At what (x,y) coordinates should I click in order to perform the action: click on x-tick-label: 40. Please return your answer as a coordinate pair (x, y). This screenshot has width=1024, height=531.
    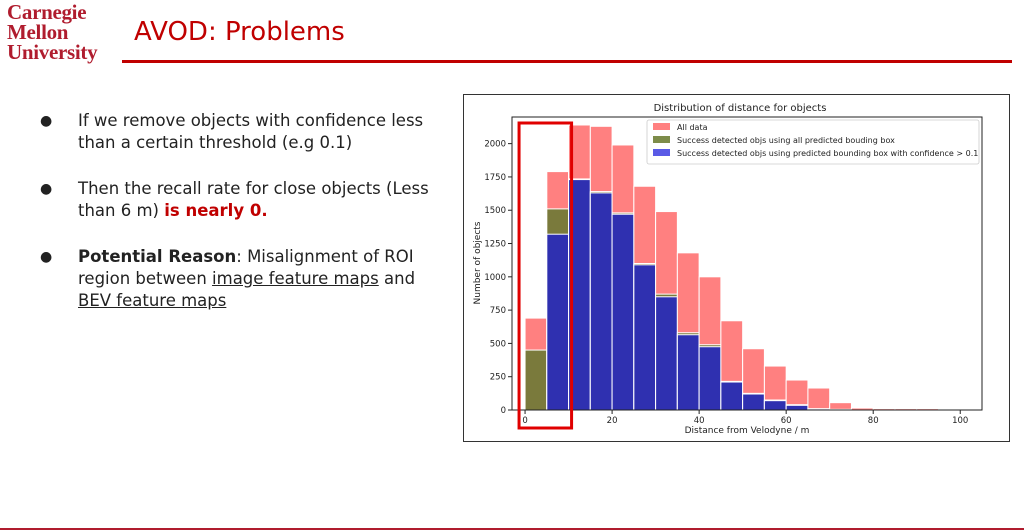
    Looking at the image, I should click on (699, 421).